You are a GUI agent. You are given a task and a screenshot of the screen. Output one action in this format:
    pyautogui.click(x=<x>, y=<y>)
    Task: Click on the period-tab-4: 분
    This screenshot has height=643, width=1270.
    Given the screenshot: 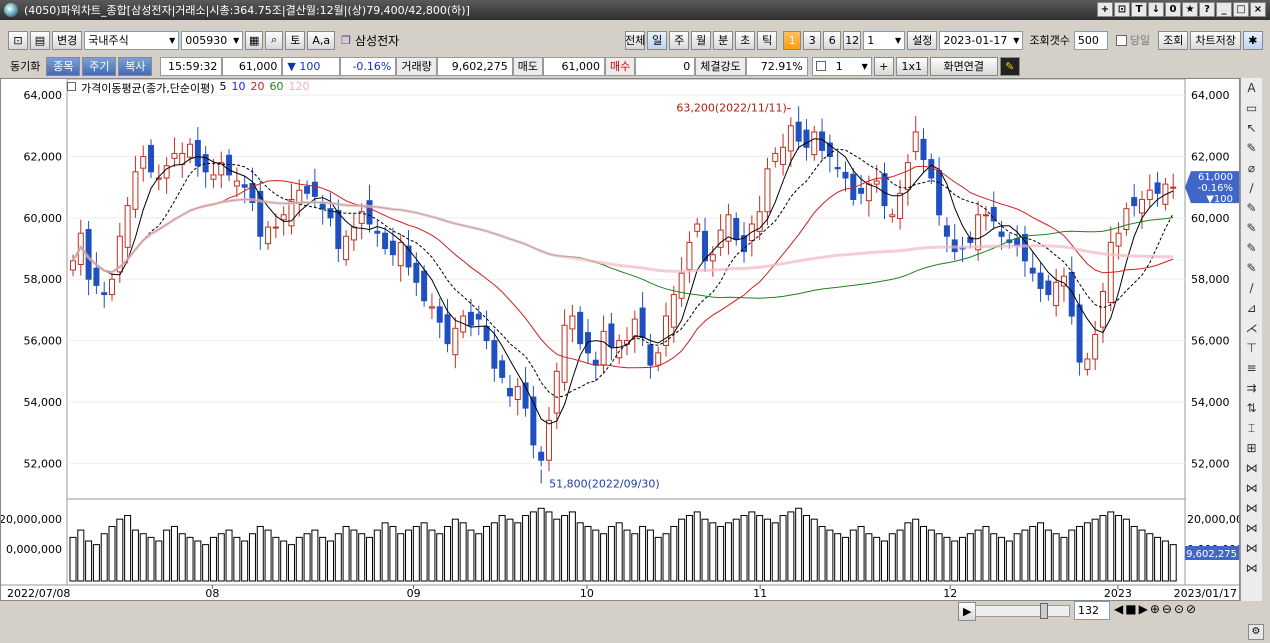 What is the action you would take?
    pyautogui.click(x=723, y=40)
    